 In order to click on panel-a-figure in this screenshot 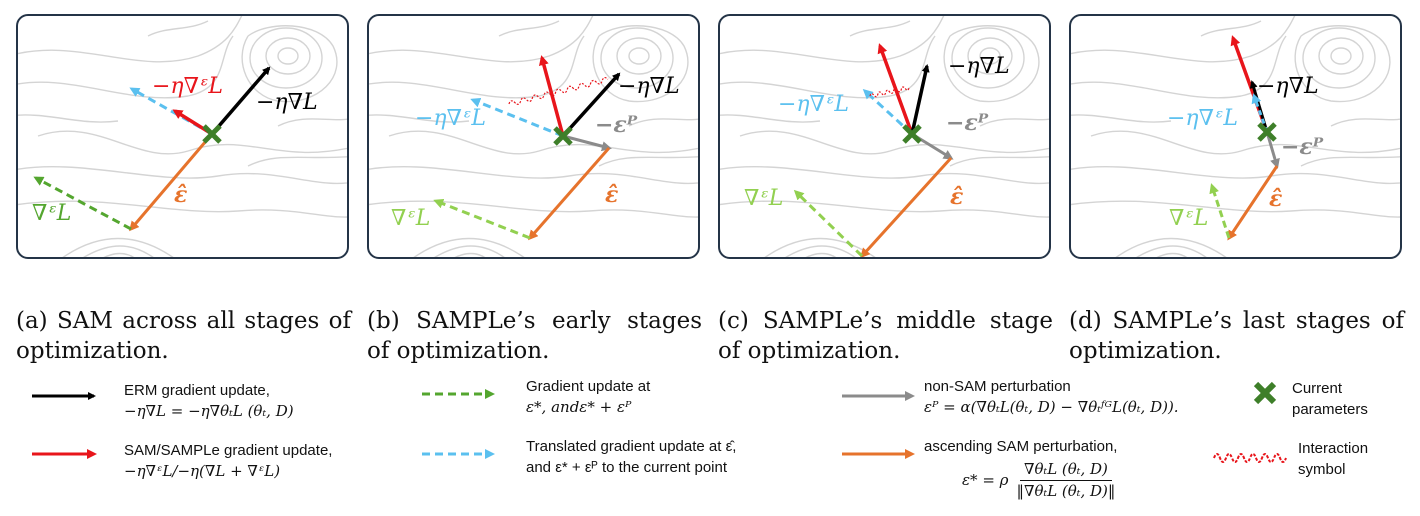, I will do `click(182, 136)`.